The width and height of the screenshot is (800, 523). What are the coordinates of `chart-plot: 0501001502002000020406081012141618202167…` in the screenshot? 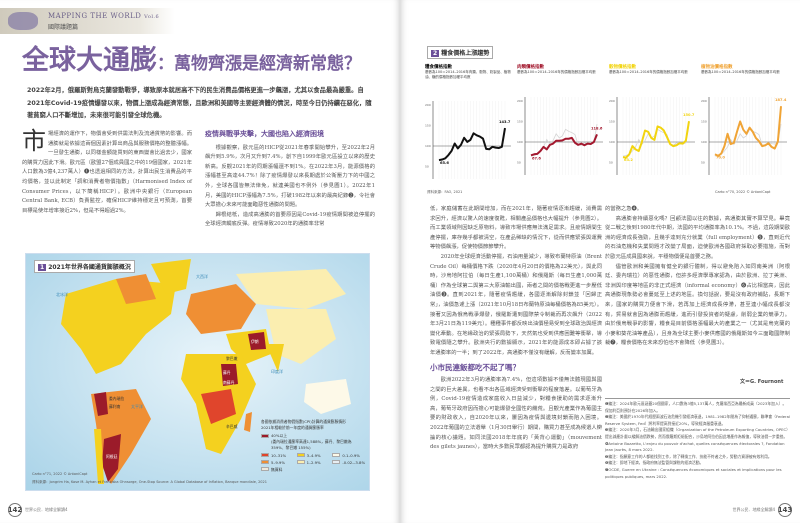 It's located at (560, 142).